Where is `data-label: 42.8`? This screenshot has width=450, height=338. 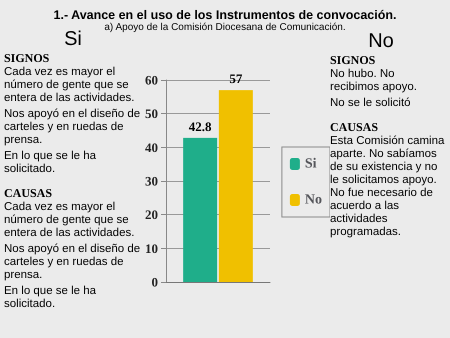
data-label: 42.8 is located at coordinates (200, 126).